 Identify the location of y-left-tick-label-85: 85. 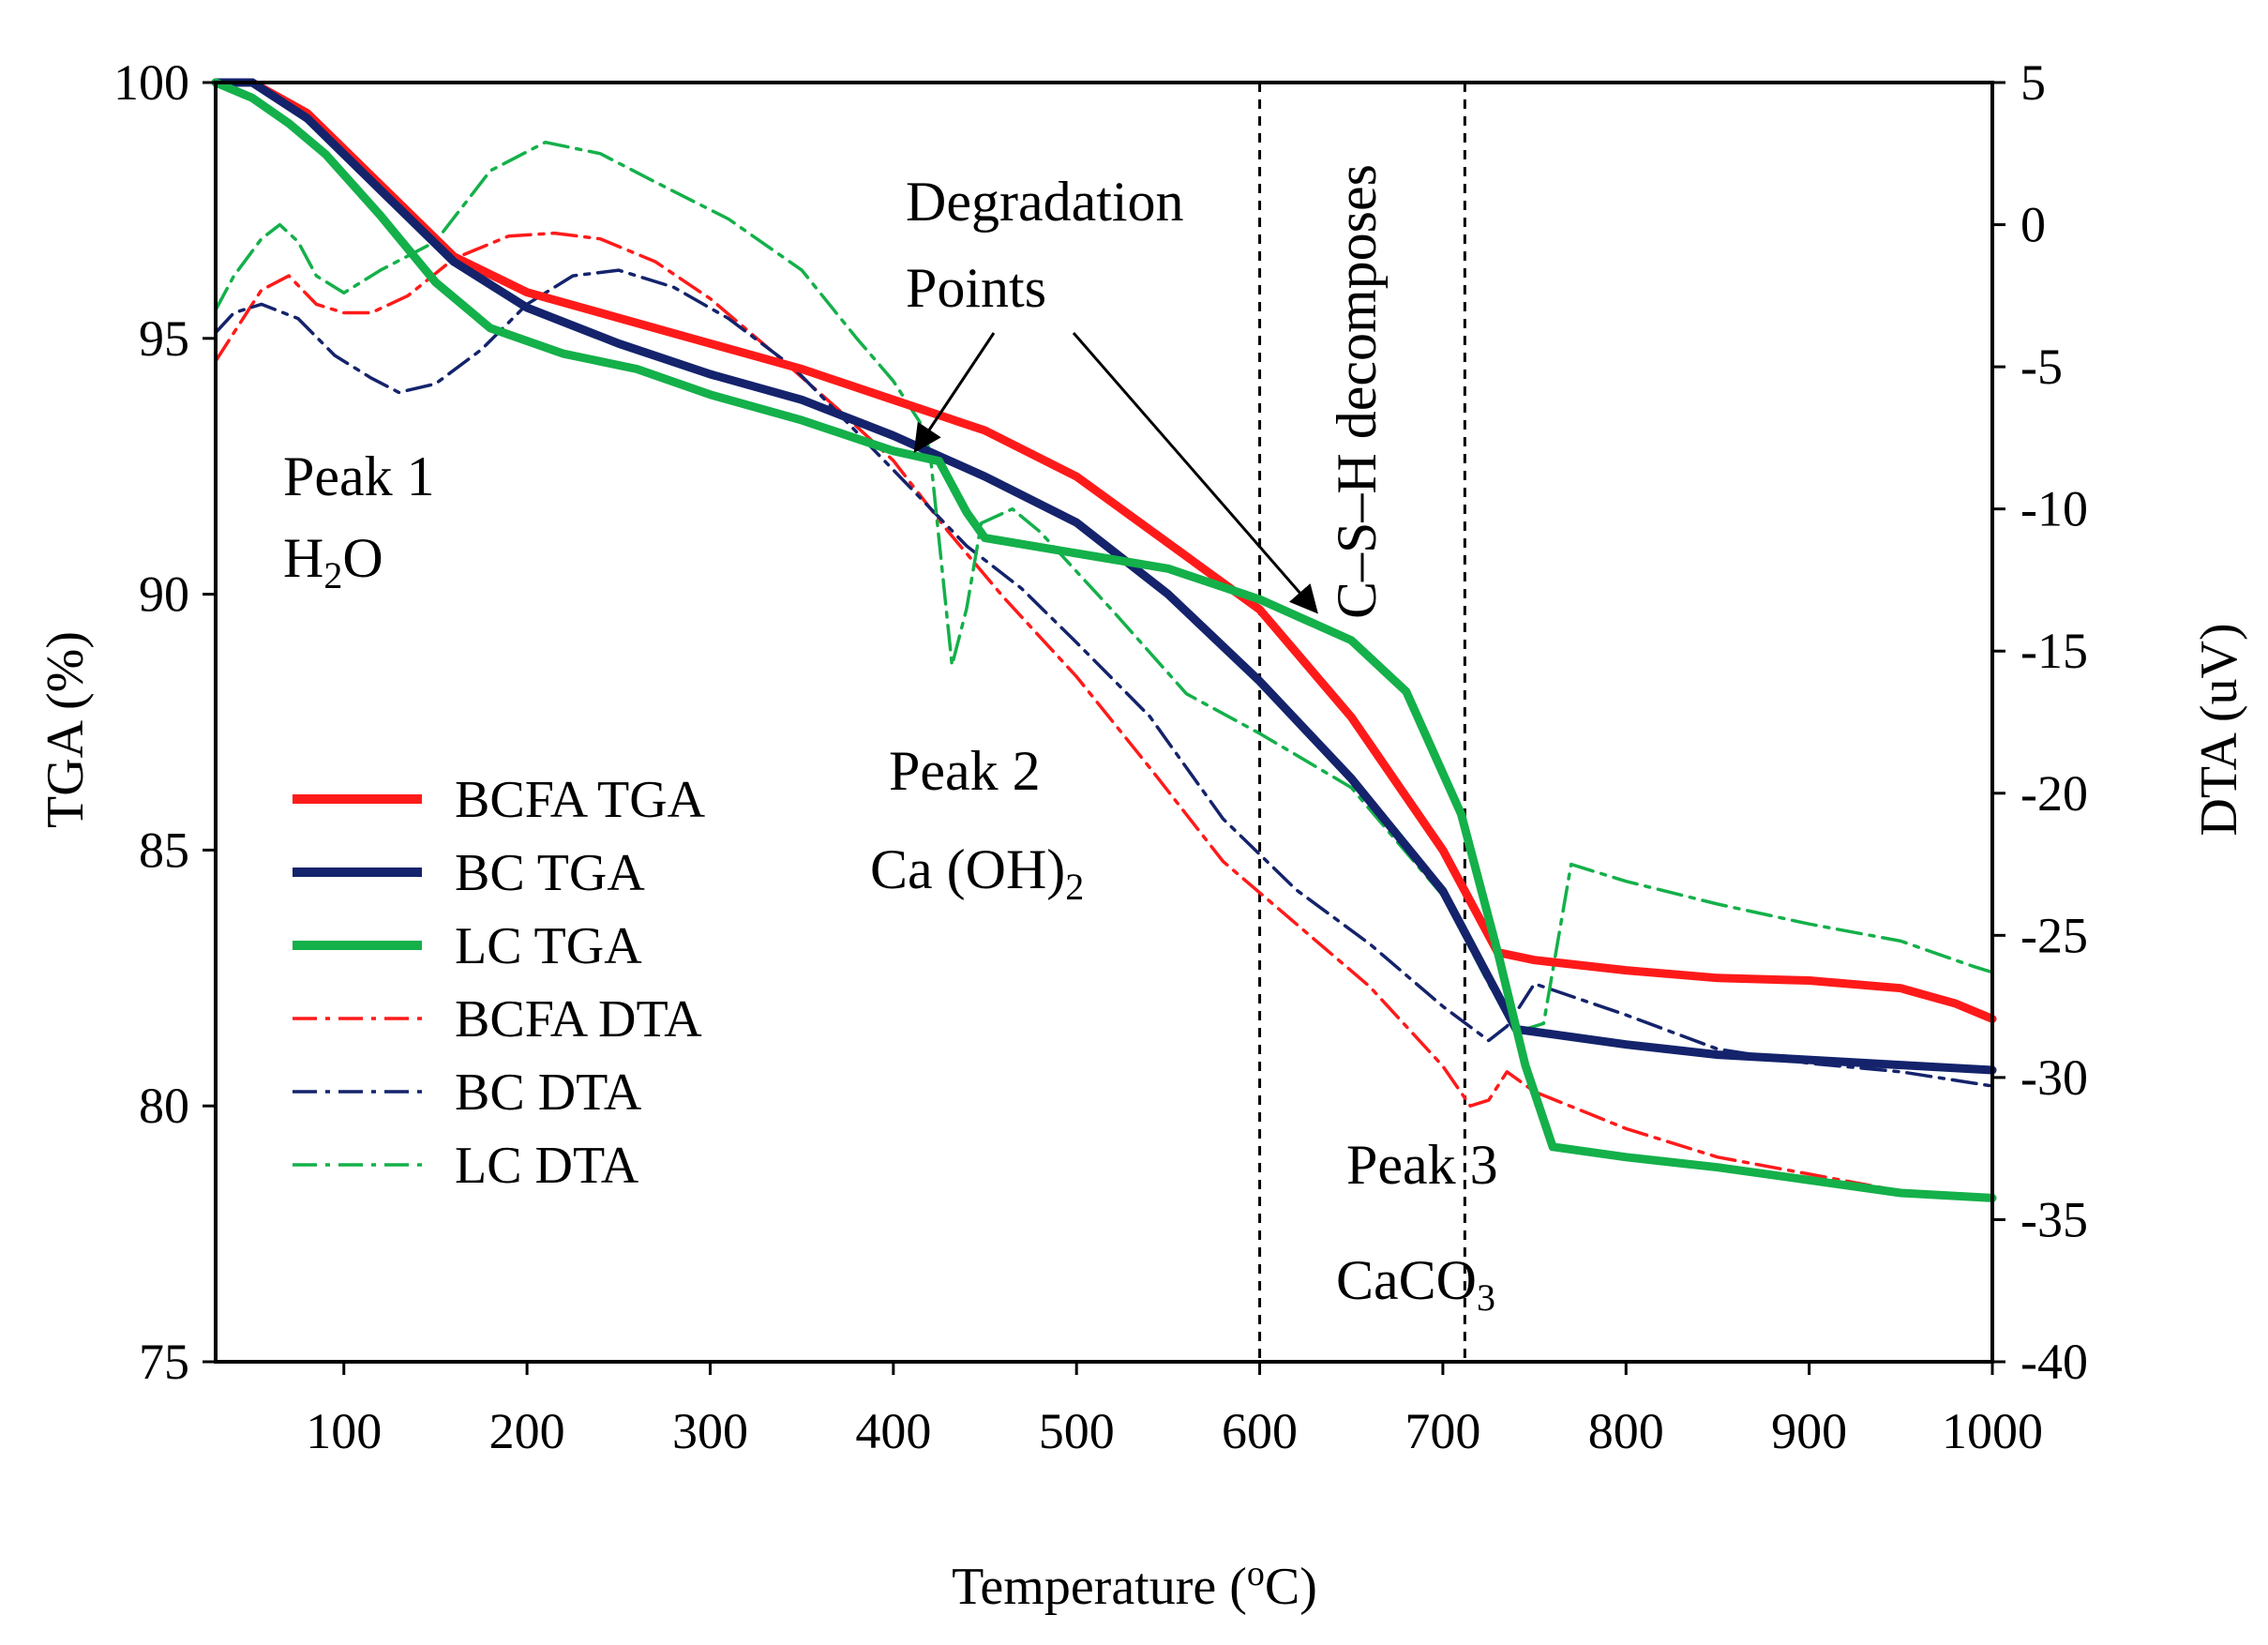
(164, 850).